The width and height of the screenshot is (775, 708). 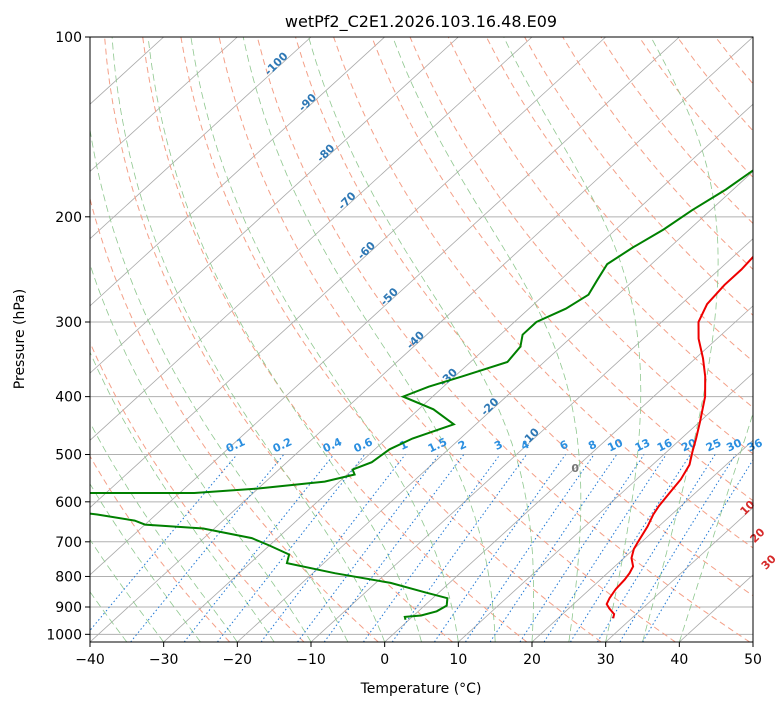 What do you see at coordinates (68, 38) in the screenshot?
I see `y-tick-label: 100` at bounding box center [68, 38].